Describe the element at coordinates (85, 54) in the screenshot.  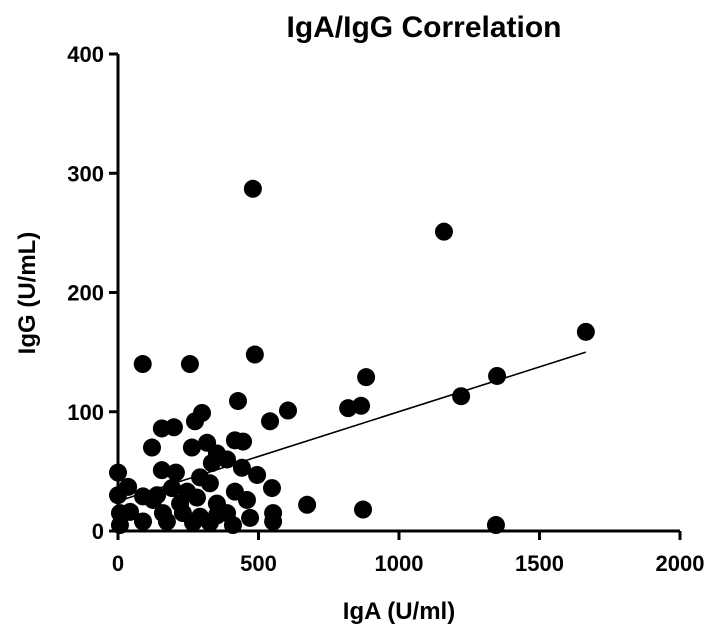
I see `y-tick-label: 400` at that location.